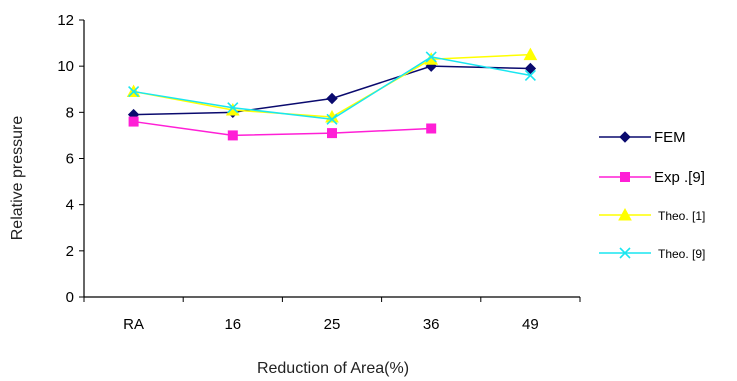  I want to click on legend-label: Theo. [9], so click(681, 254).